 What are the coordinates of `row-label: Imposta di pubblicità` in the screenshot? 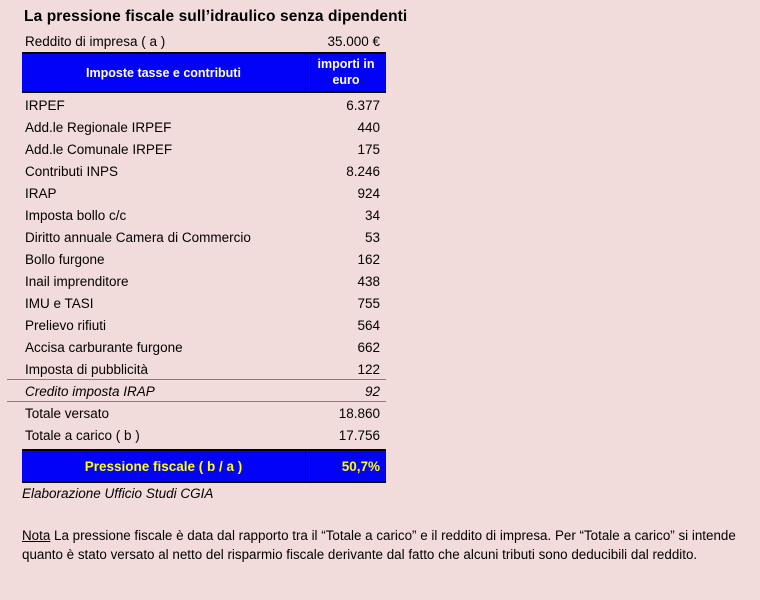 It's located at (87, 369).